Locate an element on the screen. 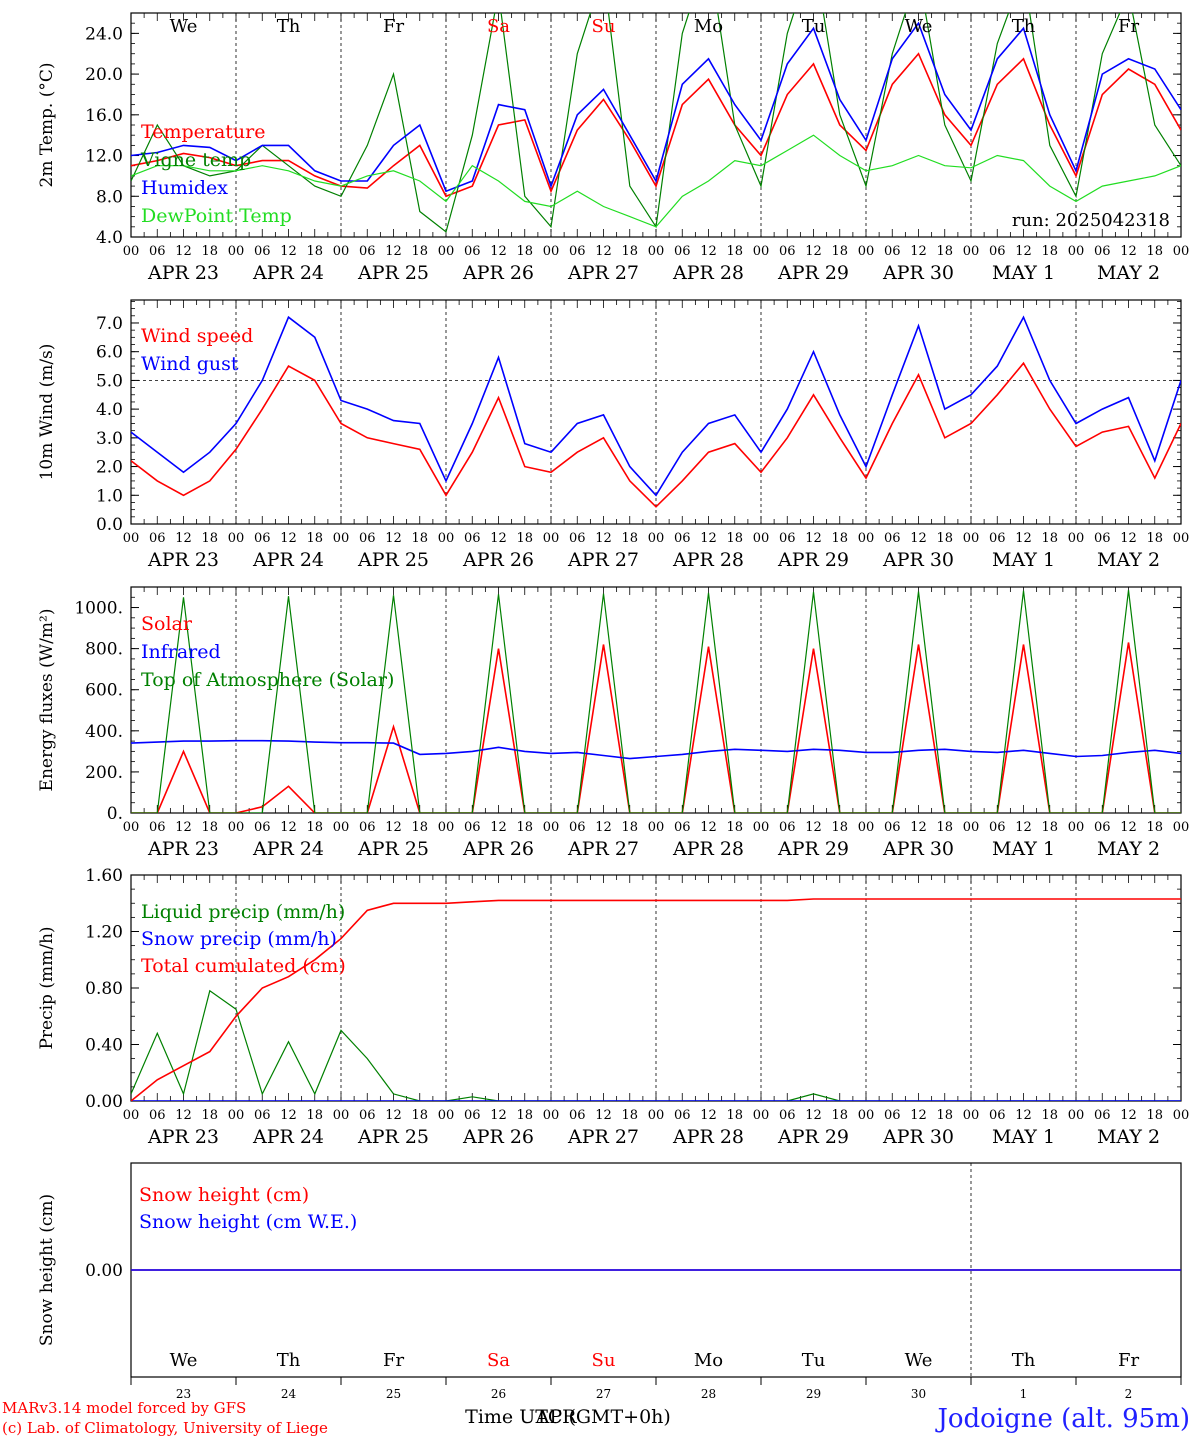 Image resolution: width=1194 pixels, height=1440 pixels. location-label: Jodoigne (alt. 95m) is located at coordinates (1062, 1419).